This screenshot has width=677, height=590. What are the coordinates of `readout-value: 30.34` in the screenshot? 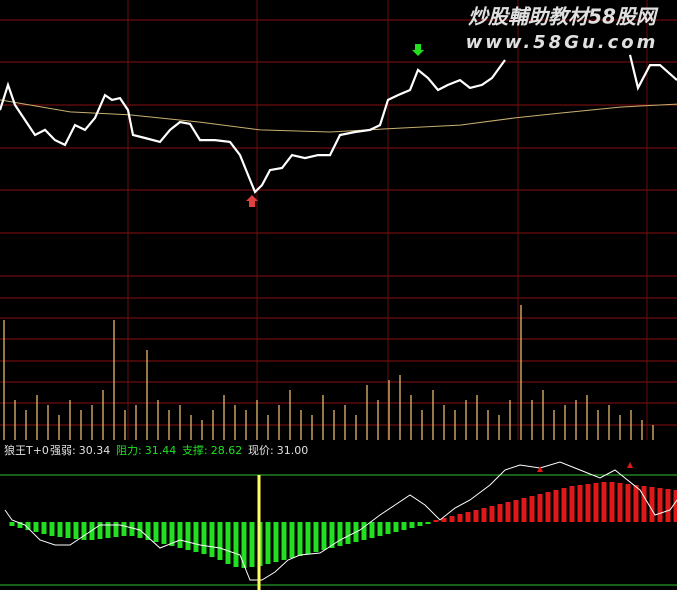 It's located at (95, 450).